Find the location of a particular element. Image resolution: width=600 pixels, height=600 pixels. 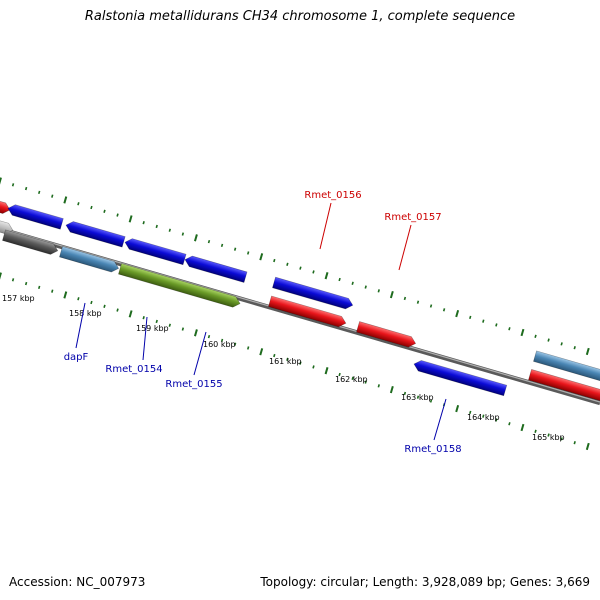

tick-label: 161 kbp is located at coordinates (285, 361).